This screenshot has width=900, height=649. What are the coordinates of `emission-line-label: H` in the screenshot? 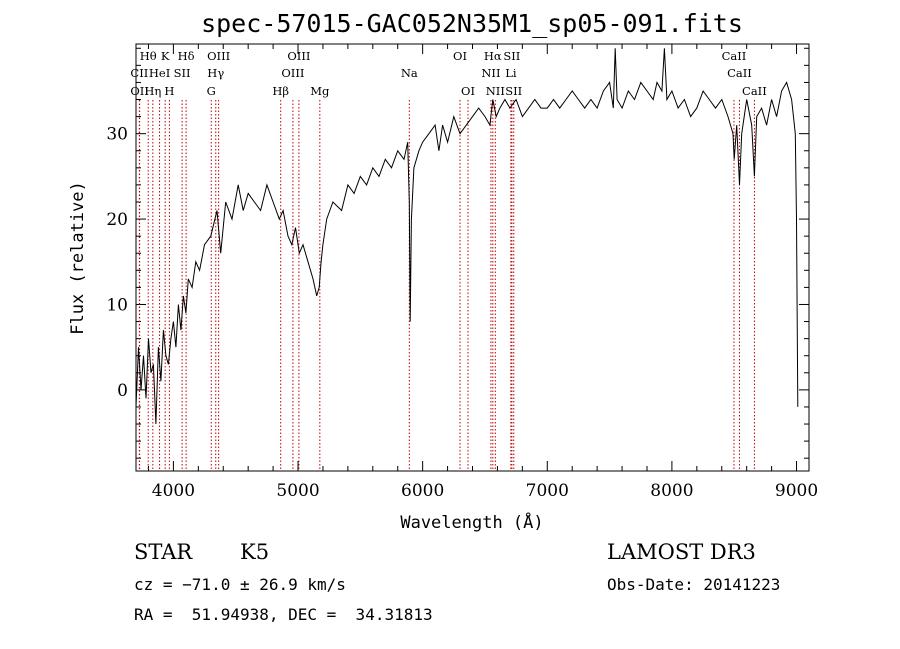 It's located at (169, 91).